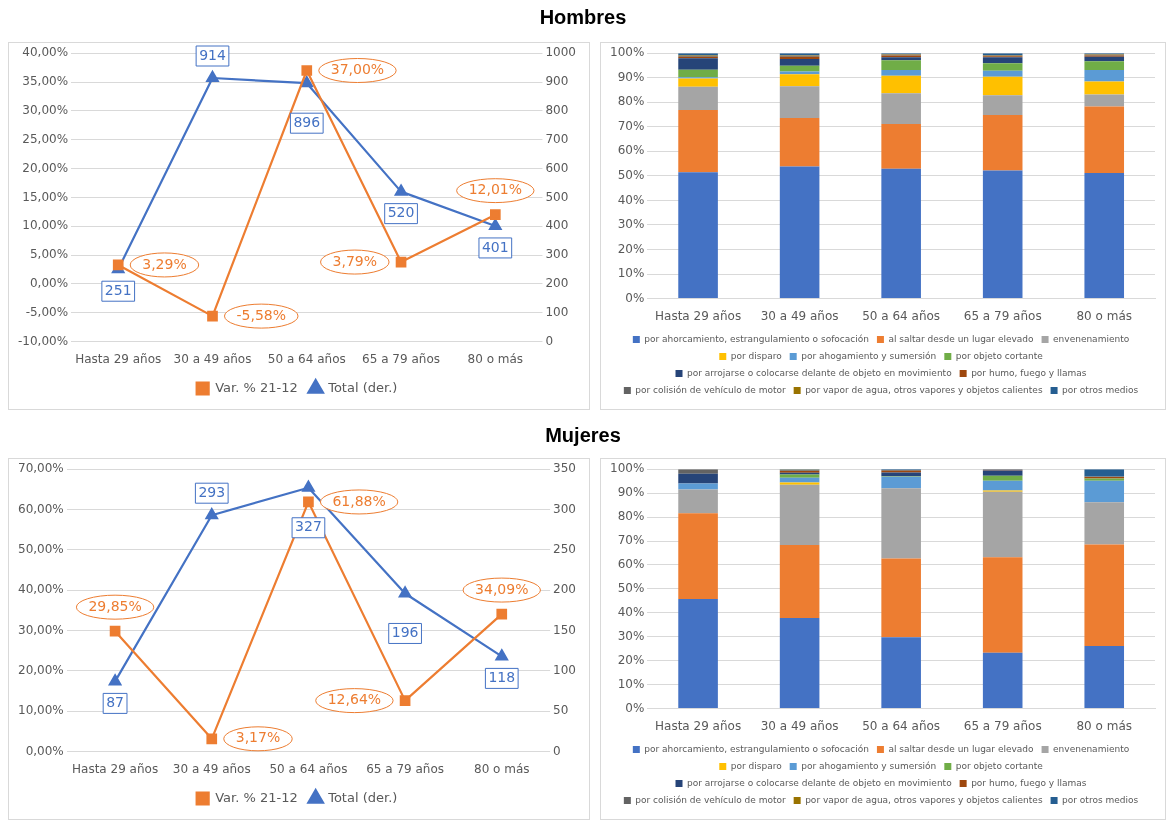 Image resolution: width=1166 pixels, height=820 pixels. What do you see at coordinates (357, 69) in the screenshot?
I see `data-label: 37,00%` at bounding box center [357, 69].